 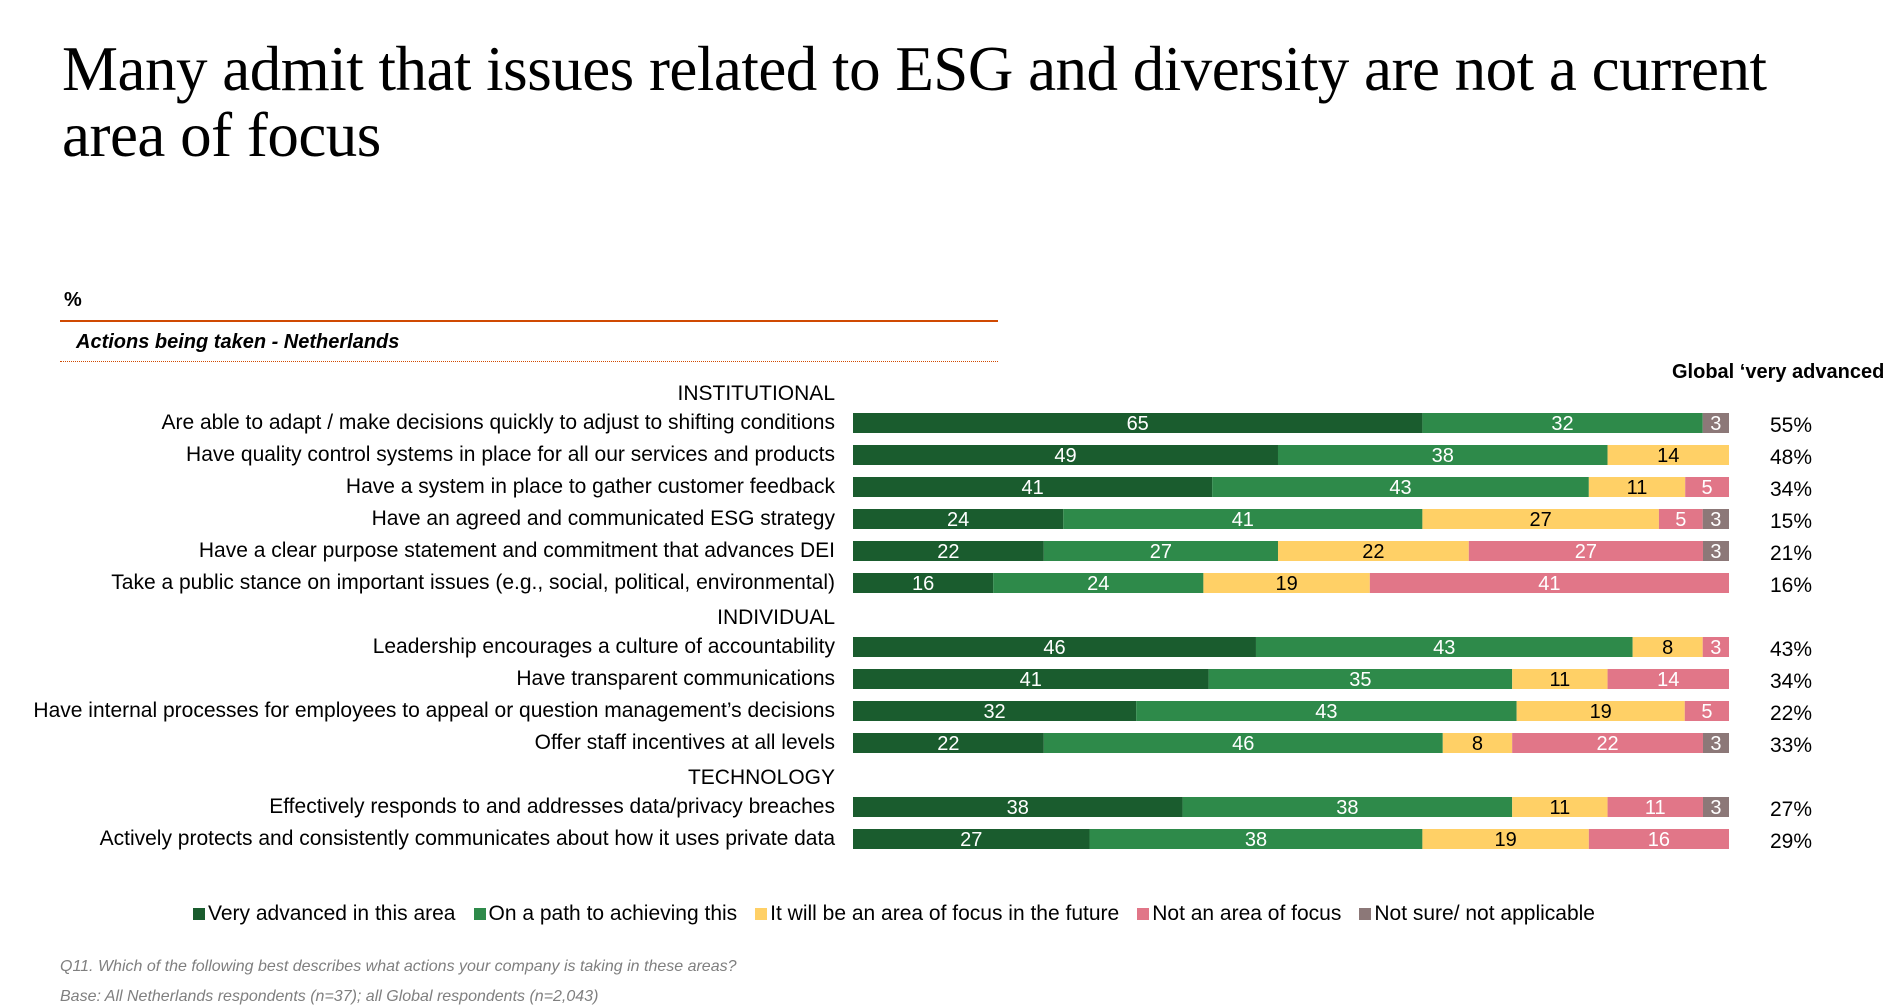 I want to click on legend-label: Not an area of focus, so click(x=1247, y=913).